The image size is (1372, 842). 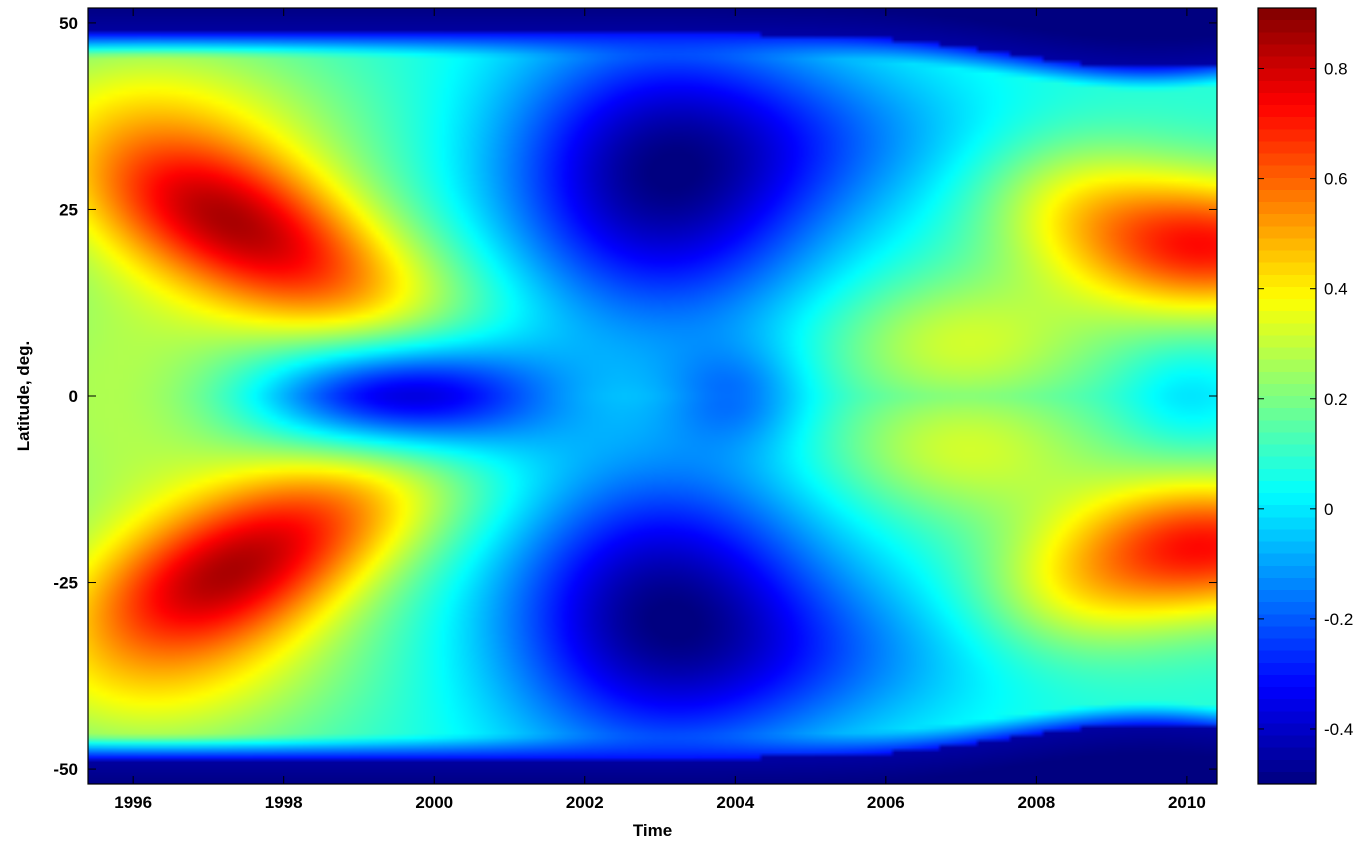 What do you see at coordinates (23, 396) in the screenshot?
I see `y-axis-title: Latitude, deg.` at bounding box center [23, 396].